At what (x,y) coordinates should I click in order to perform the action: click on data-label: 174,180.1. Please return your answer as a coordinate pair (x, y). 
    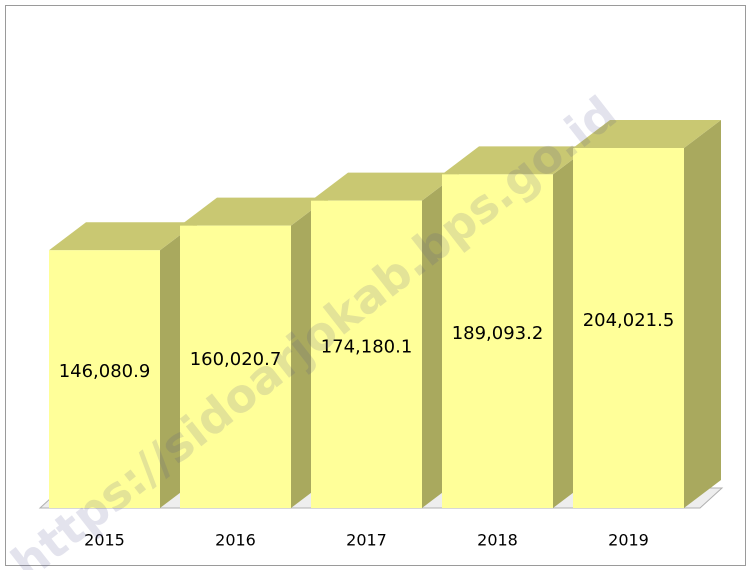
    Looking at the image, I should click on (367, 346).